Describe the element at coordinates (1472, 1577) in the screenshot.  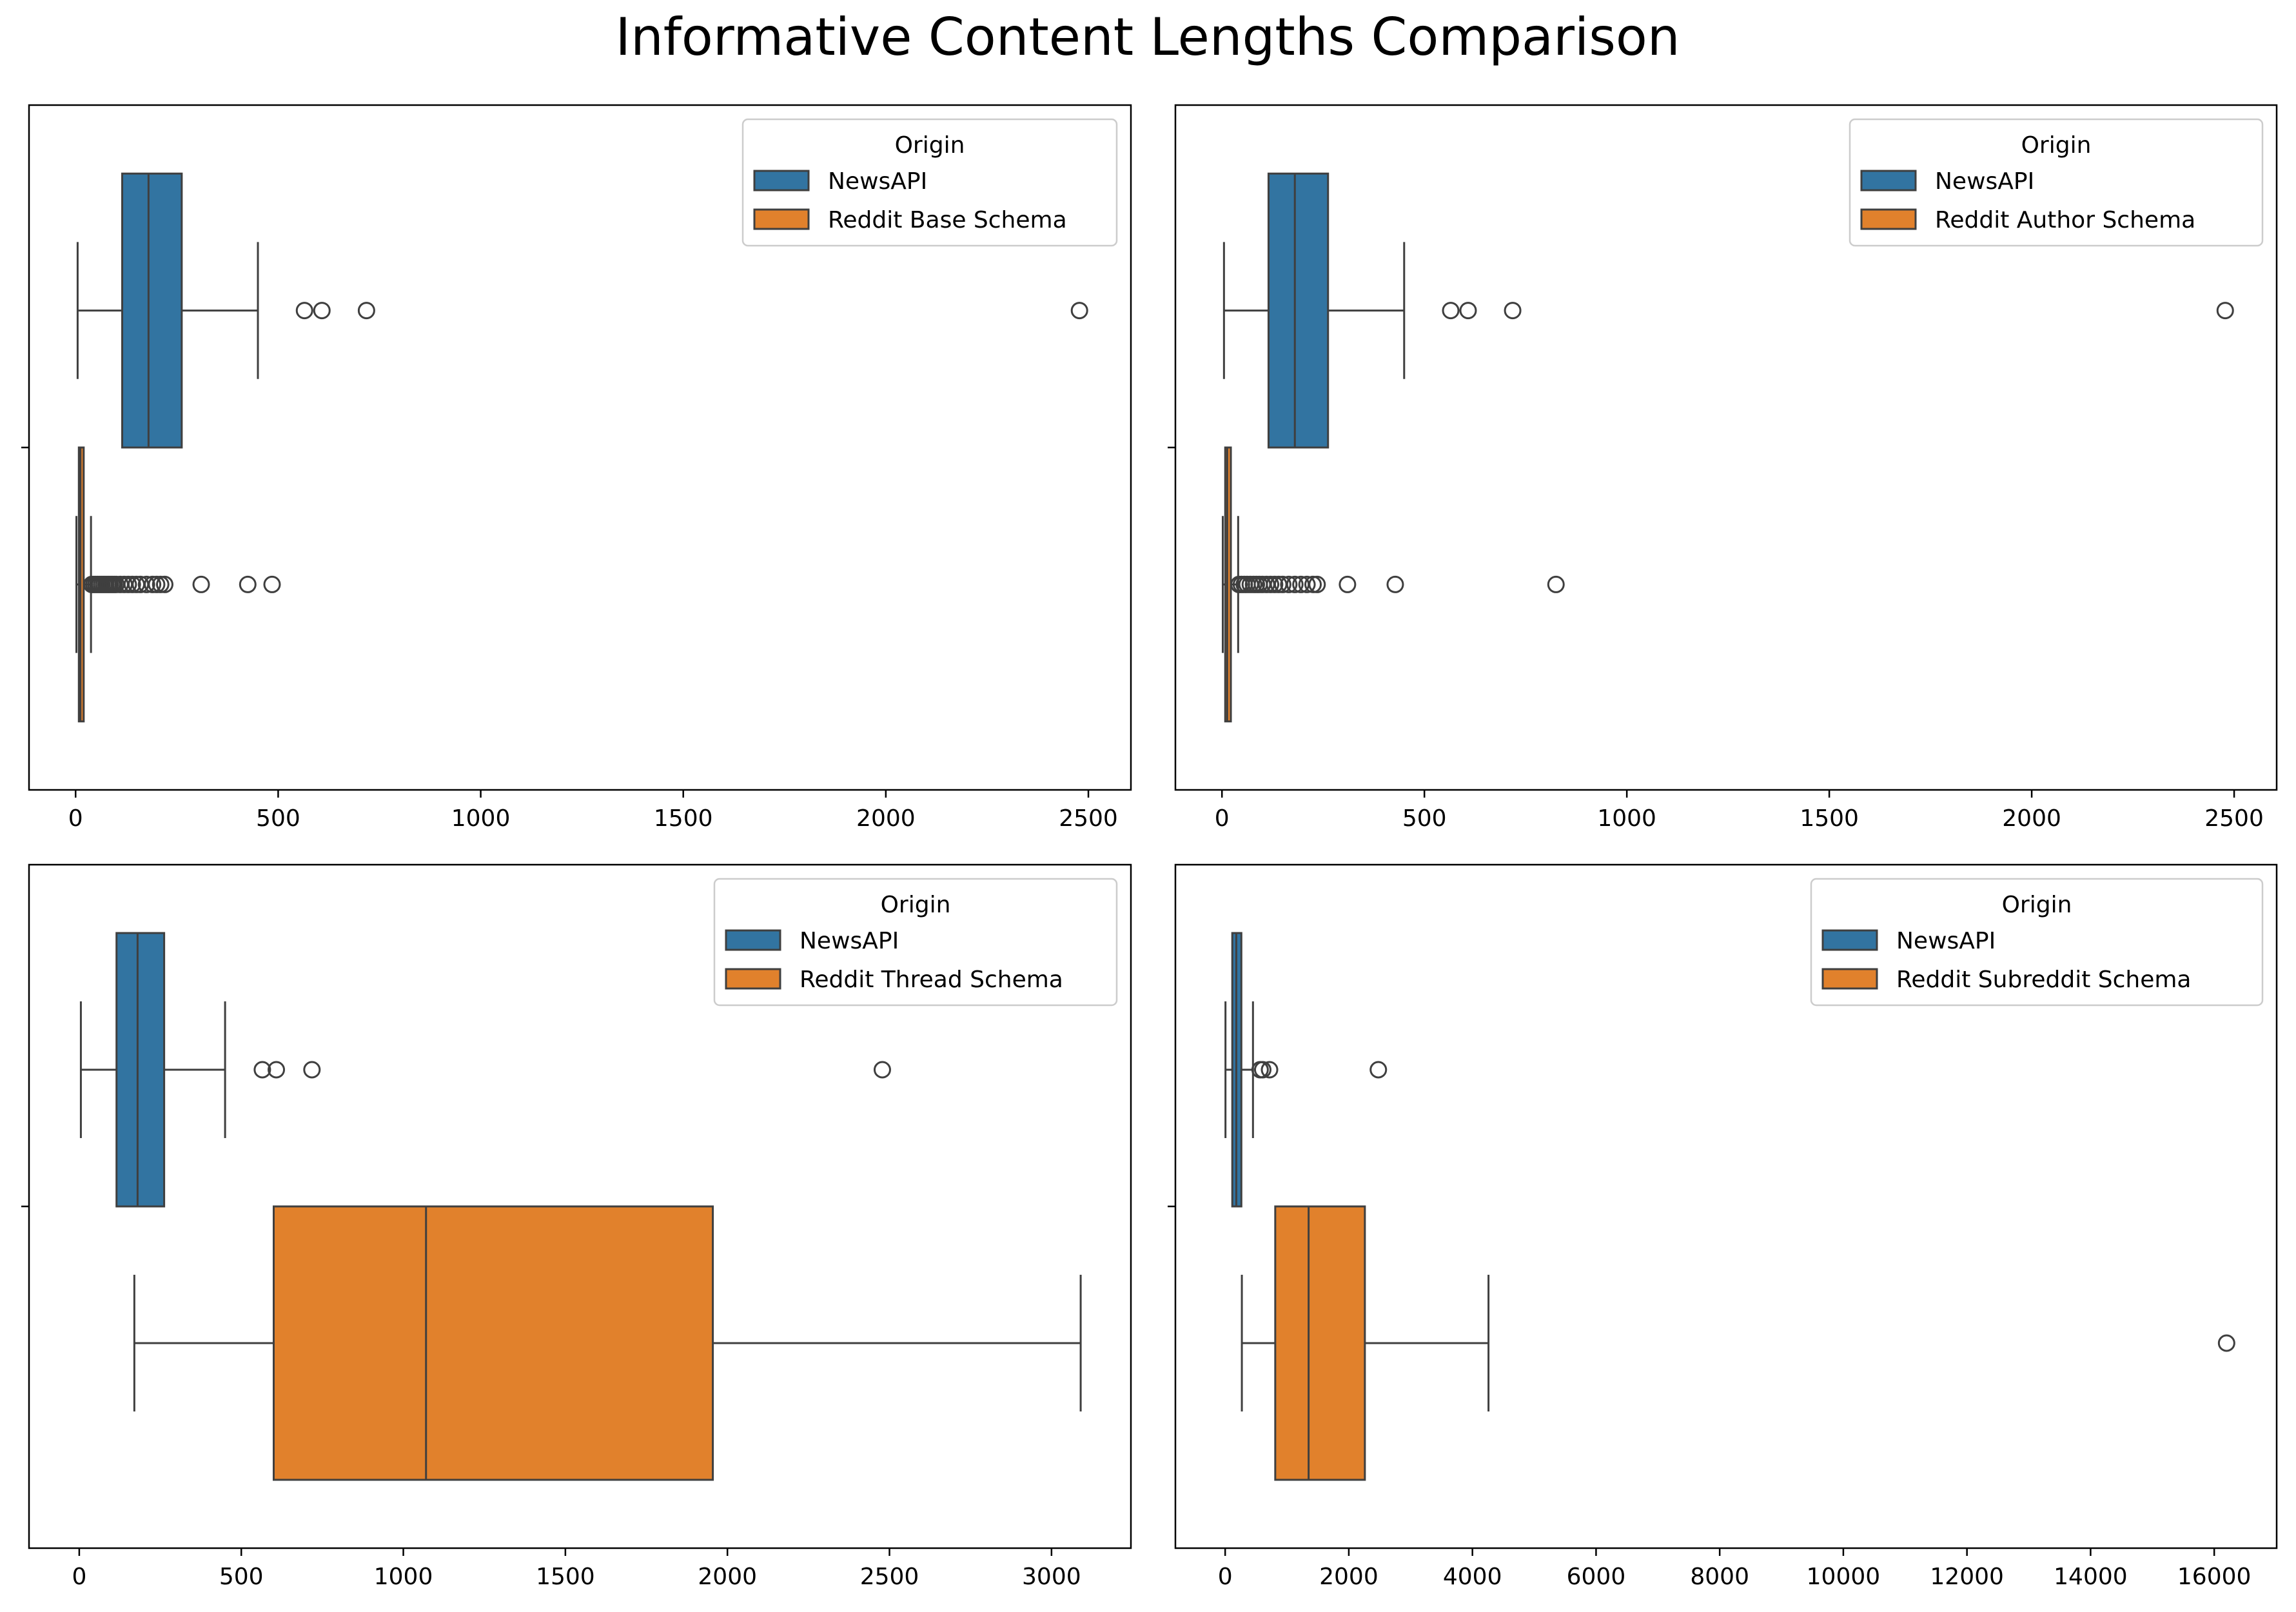
I see `x-tick-label: 4000` at that location.